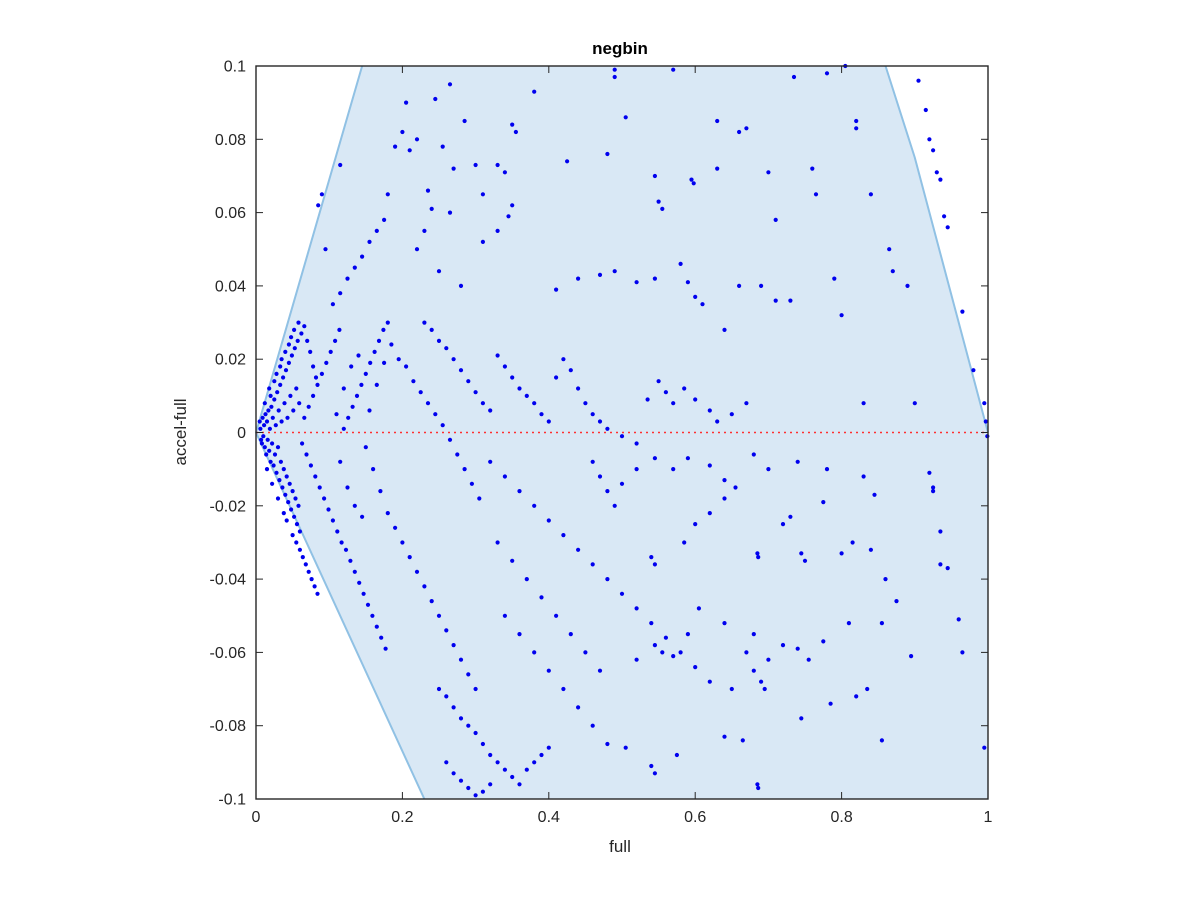 The image size is (1200, 900). I want to click on y-tick-label: -0.06, so click(228, 653).